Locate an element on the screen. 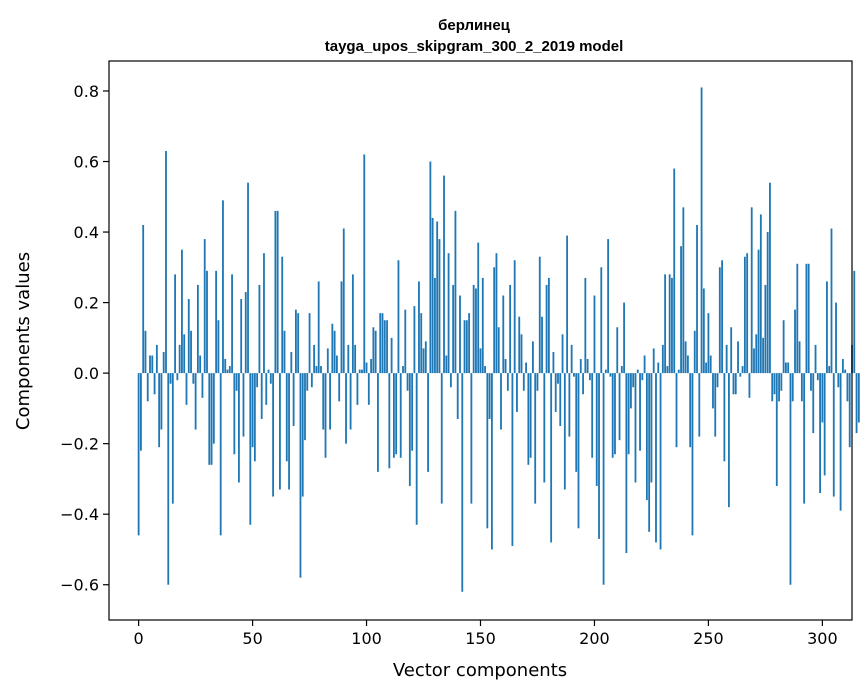 The height and width of the screenshot is (696, 867). x-tick-label: 100 is located at coordinates (366, 638).